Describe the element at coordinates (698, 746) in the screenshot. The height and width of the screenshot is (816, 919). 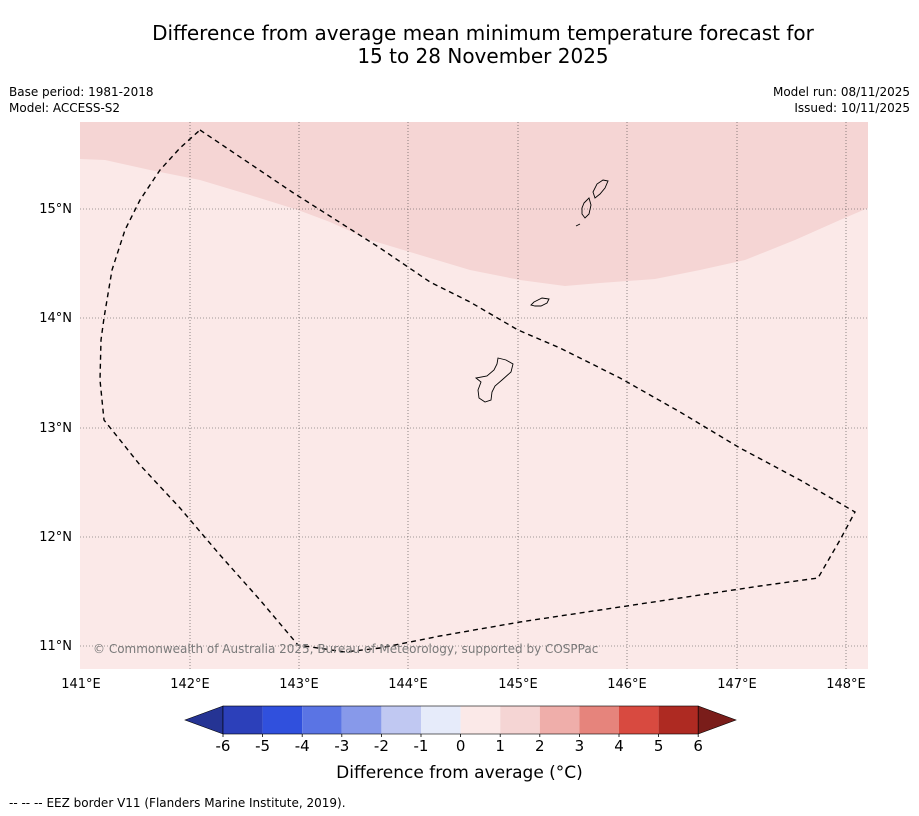
I see `colorbar-tick-label: 6` at that location.